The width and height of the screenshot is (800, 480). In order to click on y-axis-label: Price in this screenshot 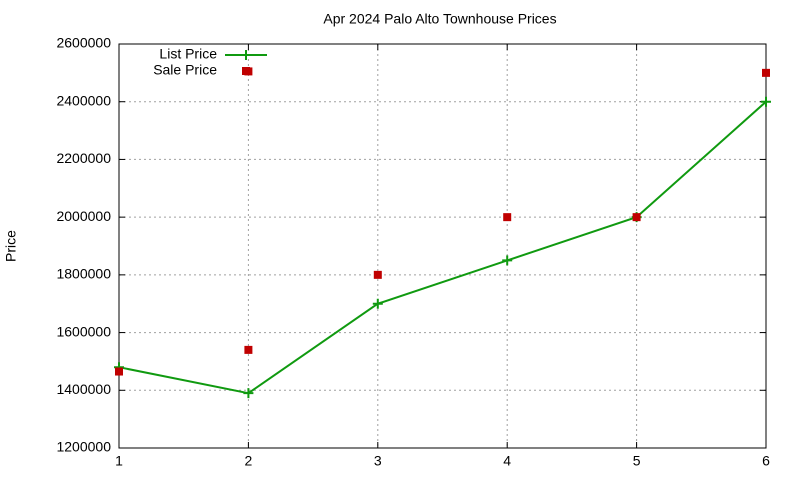, I will do `click(11, 246)`.